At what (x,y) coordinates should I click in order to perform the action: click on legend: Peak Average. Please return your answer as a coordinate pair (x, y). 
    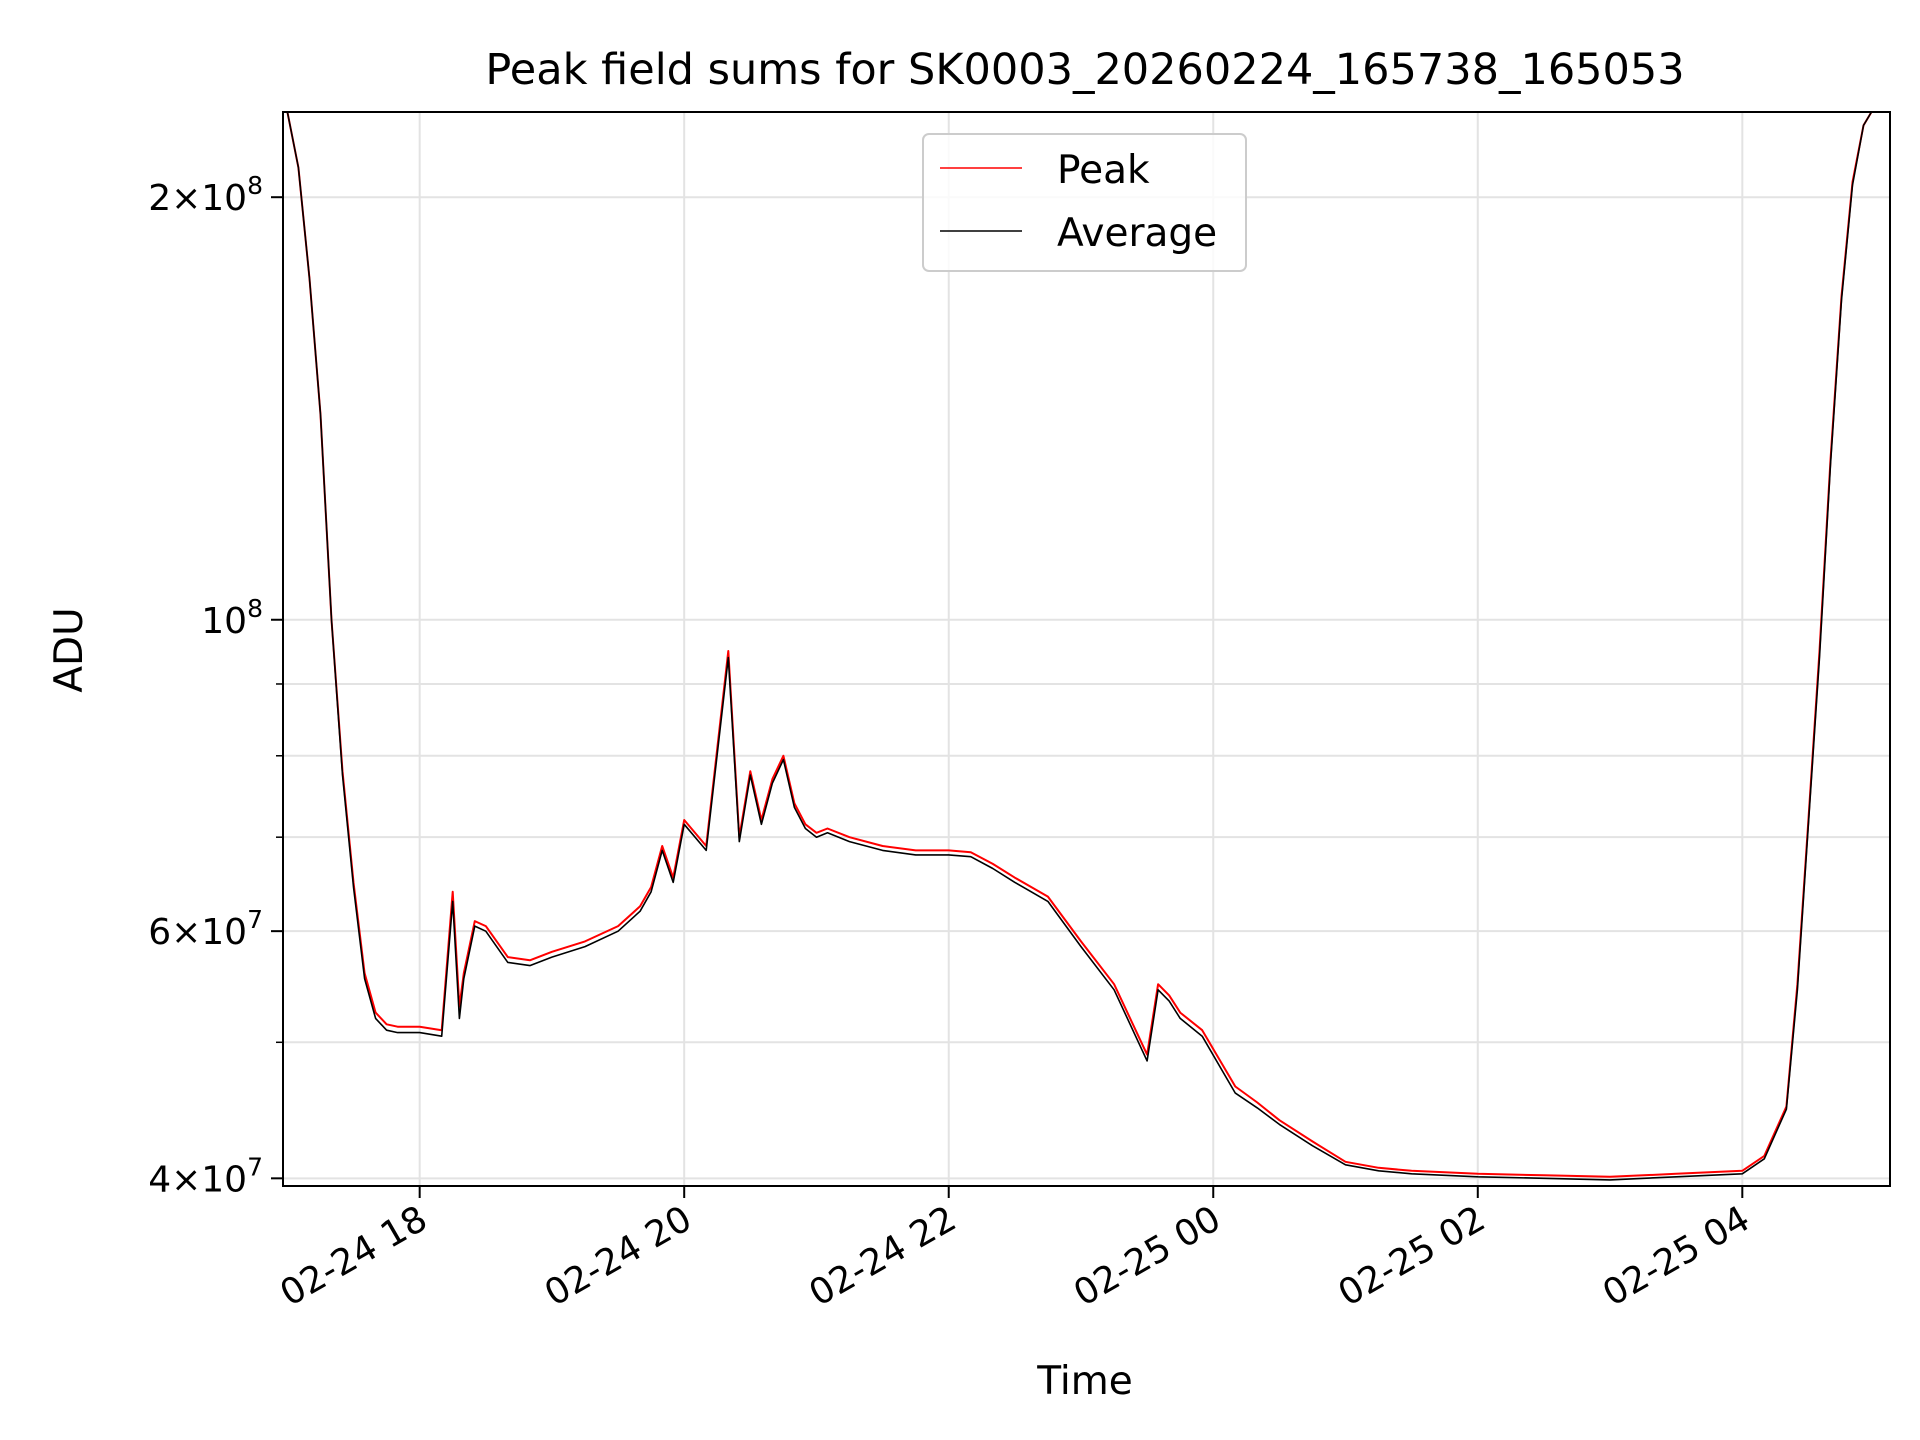
    Looking at the image, I should click on (1084, 202).